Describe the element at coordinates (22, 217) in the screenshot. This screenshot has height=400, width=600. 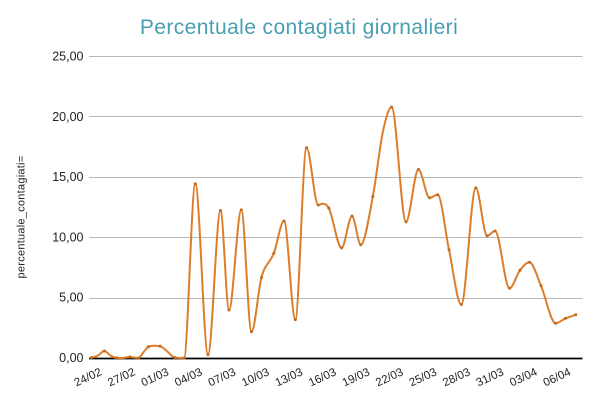
I see `svg-text: percentuale_contagiati=` at that location.